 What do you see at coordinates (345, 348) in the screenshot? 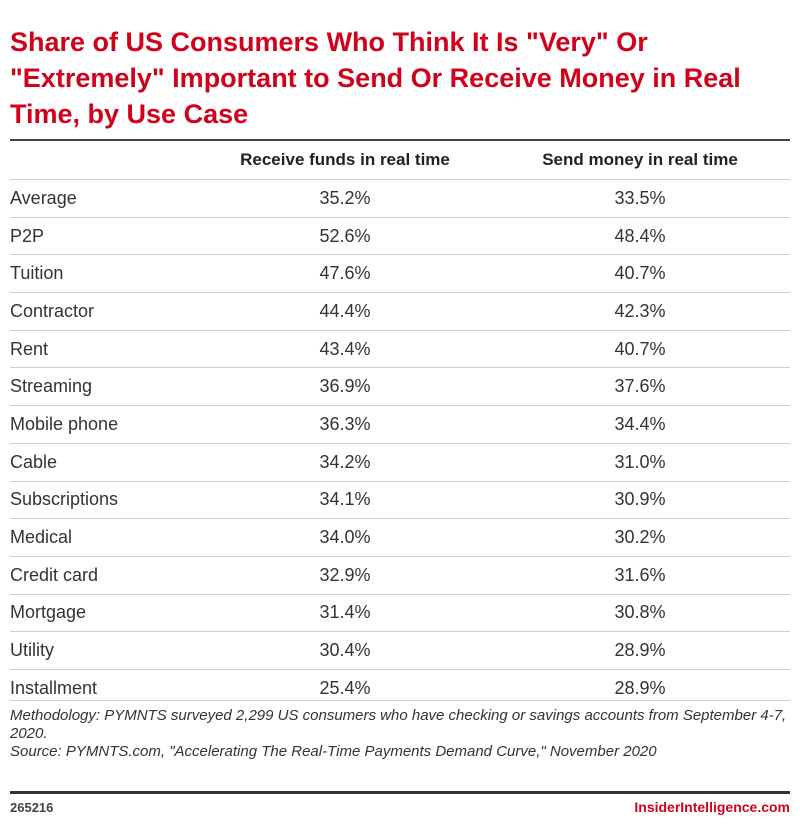
I see `receive-value: 43.4%` at bounding box center [345, 348].